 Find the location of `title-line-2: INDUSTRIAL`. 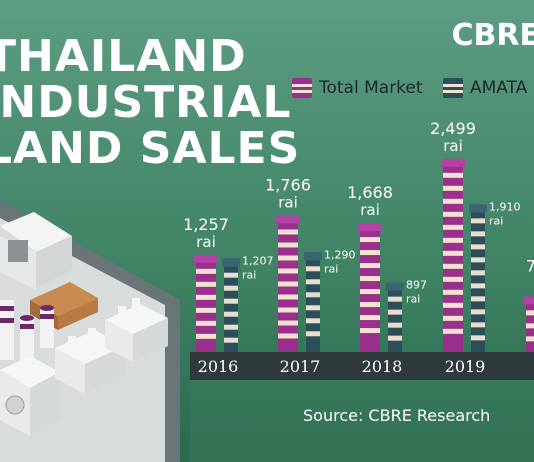

title-line-2: INDUSTRIAL is located at coordinates (146, 102).